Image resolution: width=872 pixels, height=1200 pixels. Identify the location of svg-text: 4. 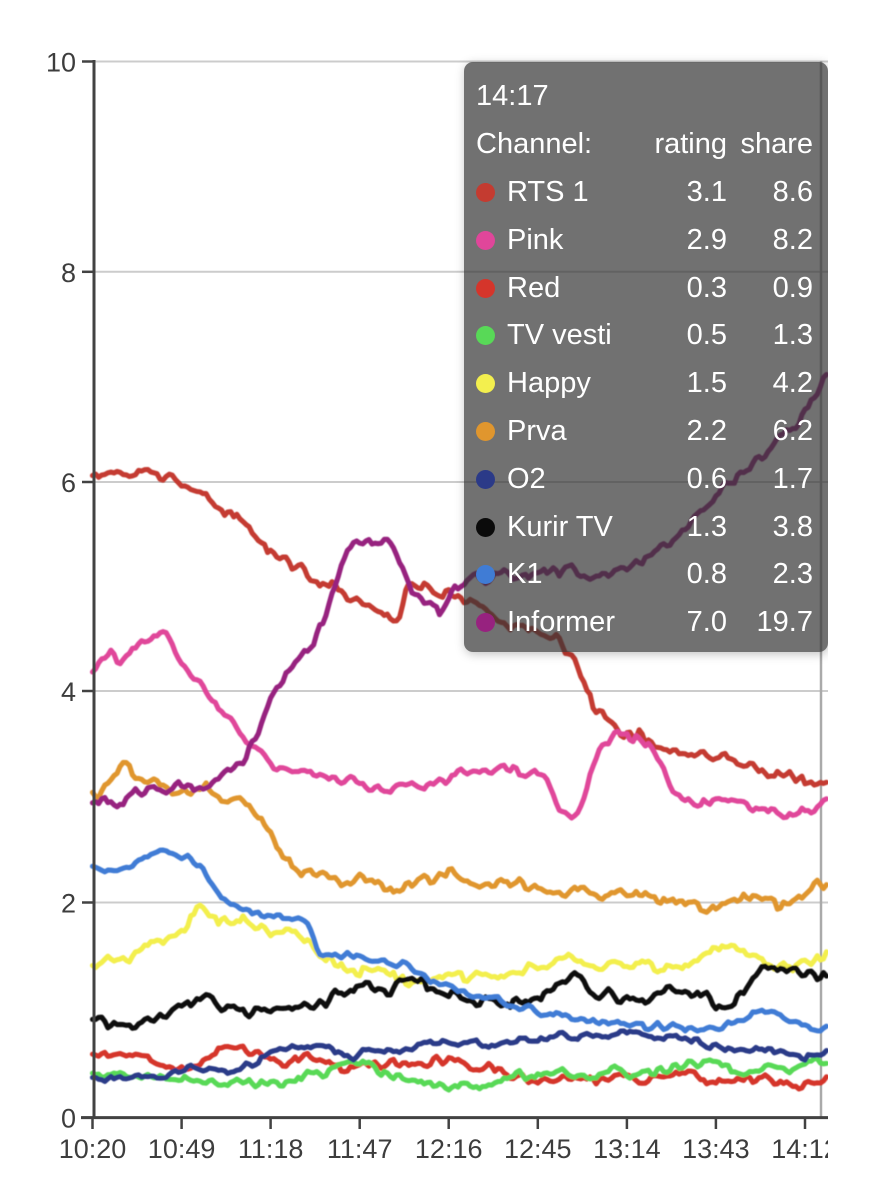
(68, 692).